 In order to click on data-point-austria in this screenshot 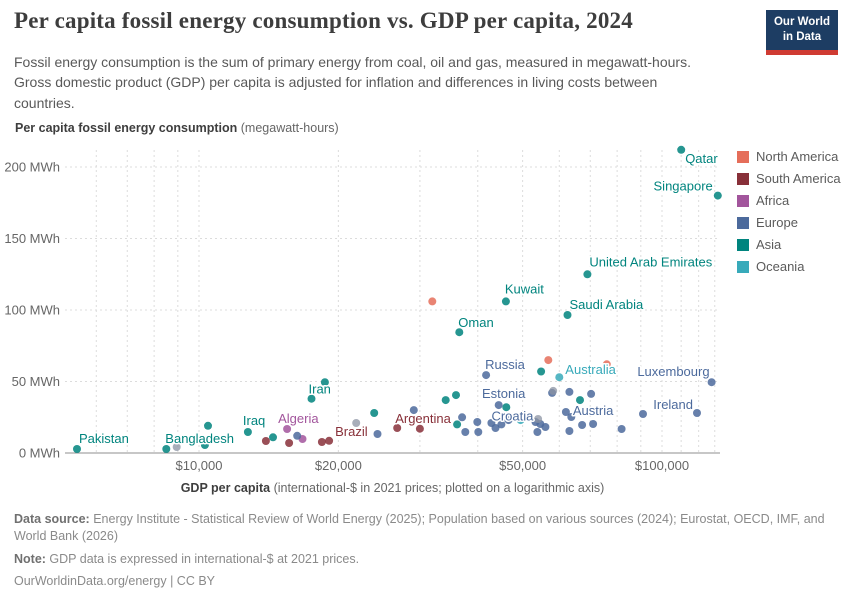, I will do `click(565, 412)`.